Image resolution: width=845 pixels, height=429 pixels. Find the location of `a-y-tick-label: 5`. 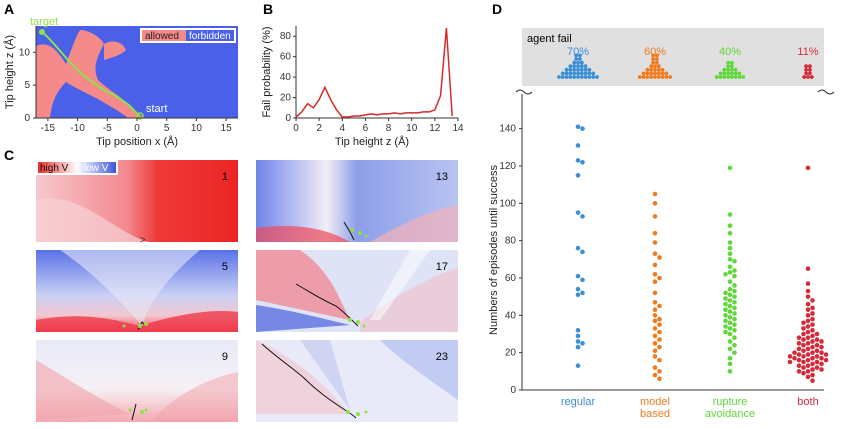

a-y-tick-label: 5 is located at coordinates (27, 85).